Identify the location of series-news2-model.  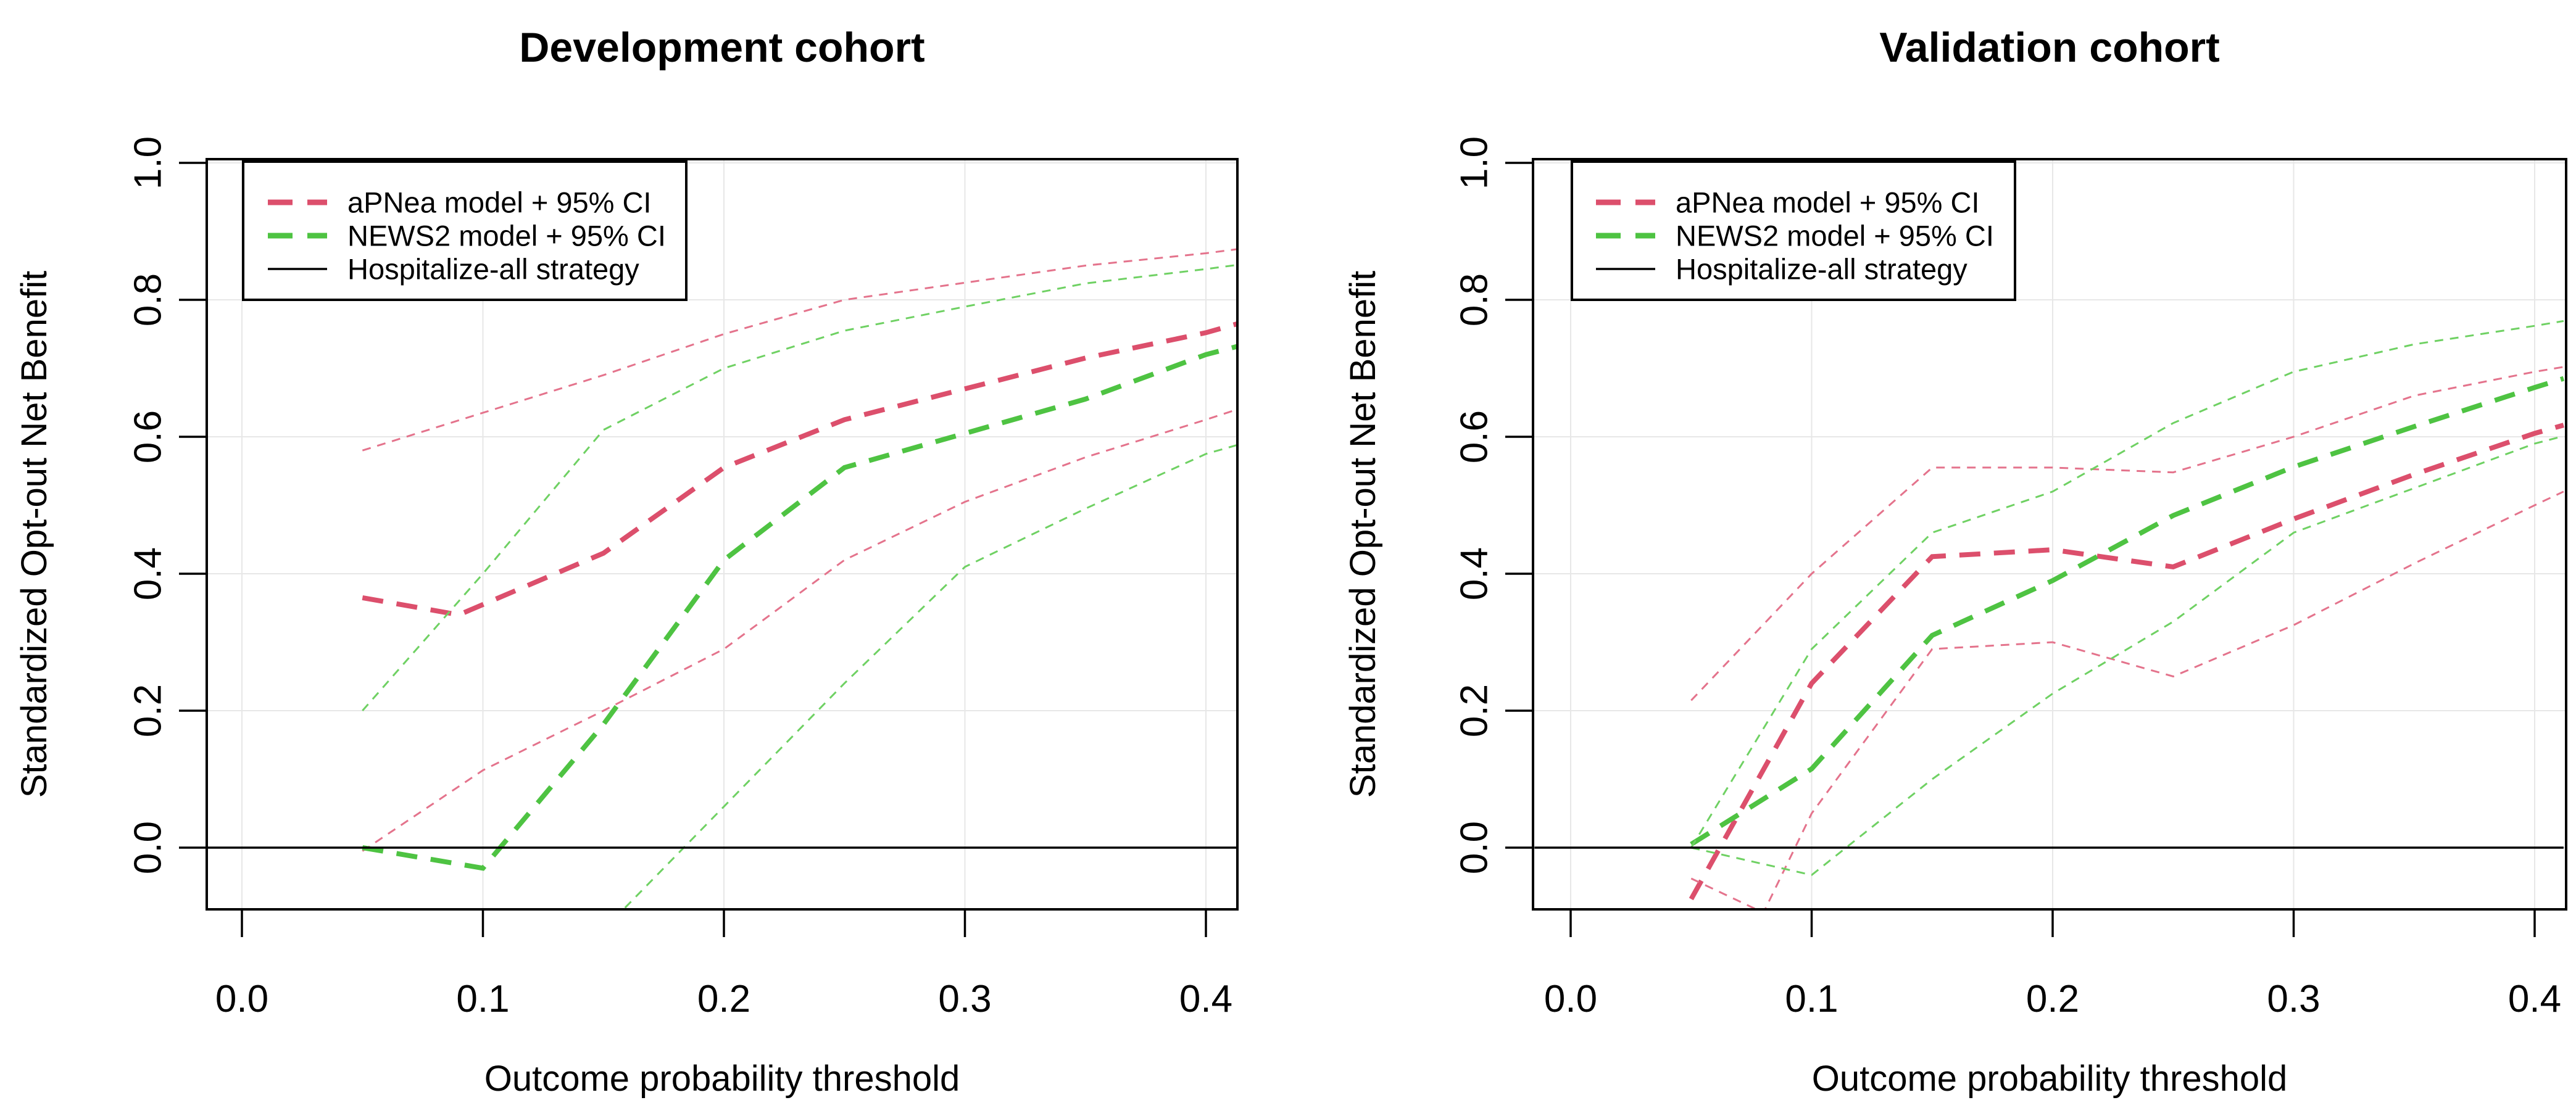
(2127, 611).